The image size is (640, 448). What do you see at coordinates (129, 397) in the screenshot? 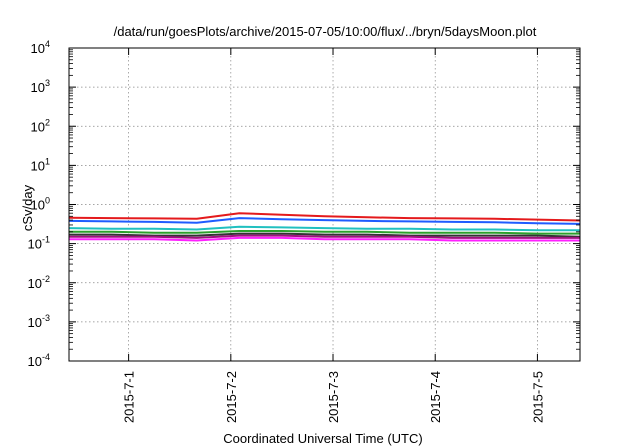
I see `x-tick-label: 2015-7-1` at bounding box center [129, 397].